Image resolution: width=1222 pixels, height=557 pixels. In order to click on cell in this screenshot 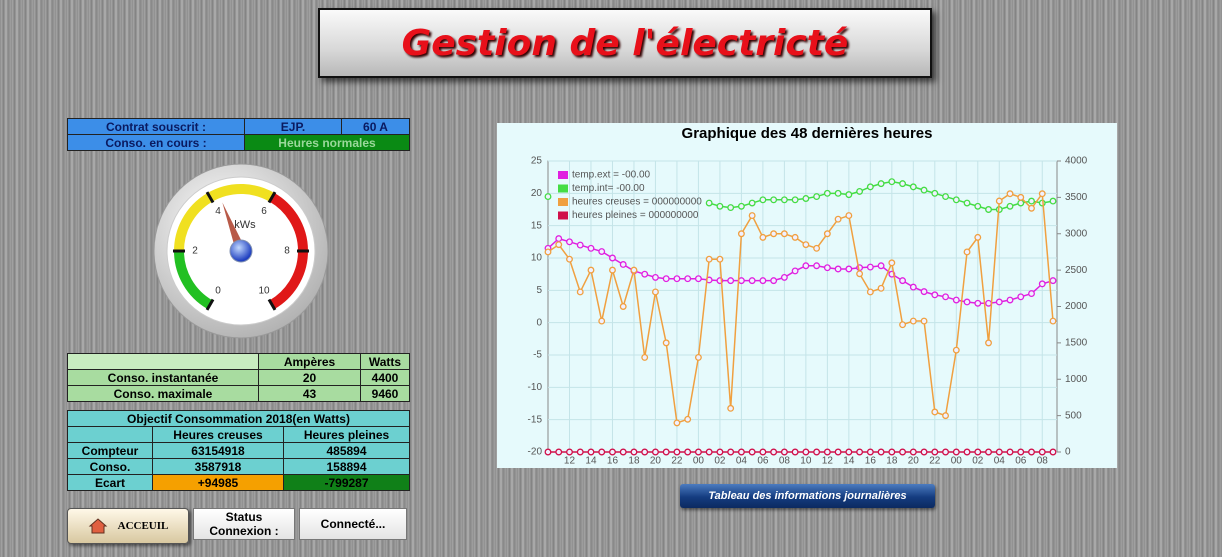, I will do `click(110, 434)`.